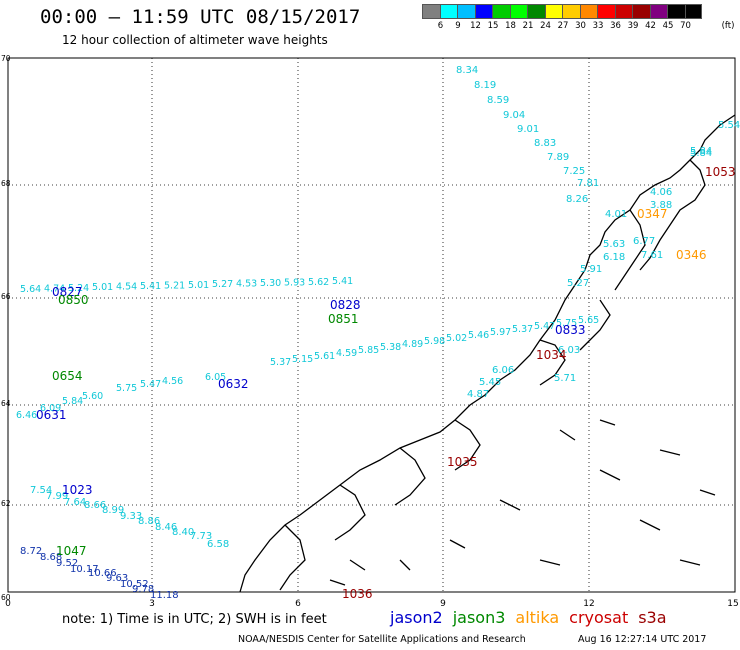 The height and width of the screenshot is (650, 740). What do you see at coordinates (113, 510) in the screenshot?
I see `swh-value: 8.99` at bounding box center [113, 510].